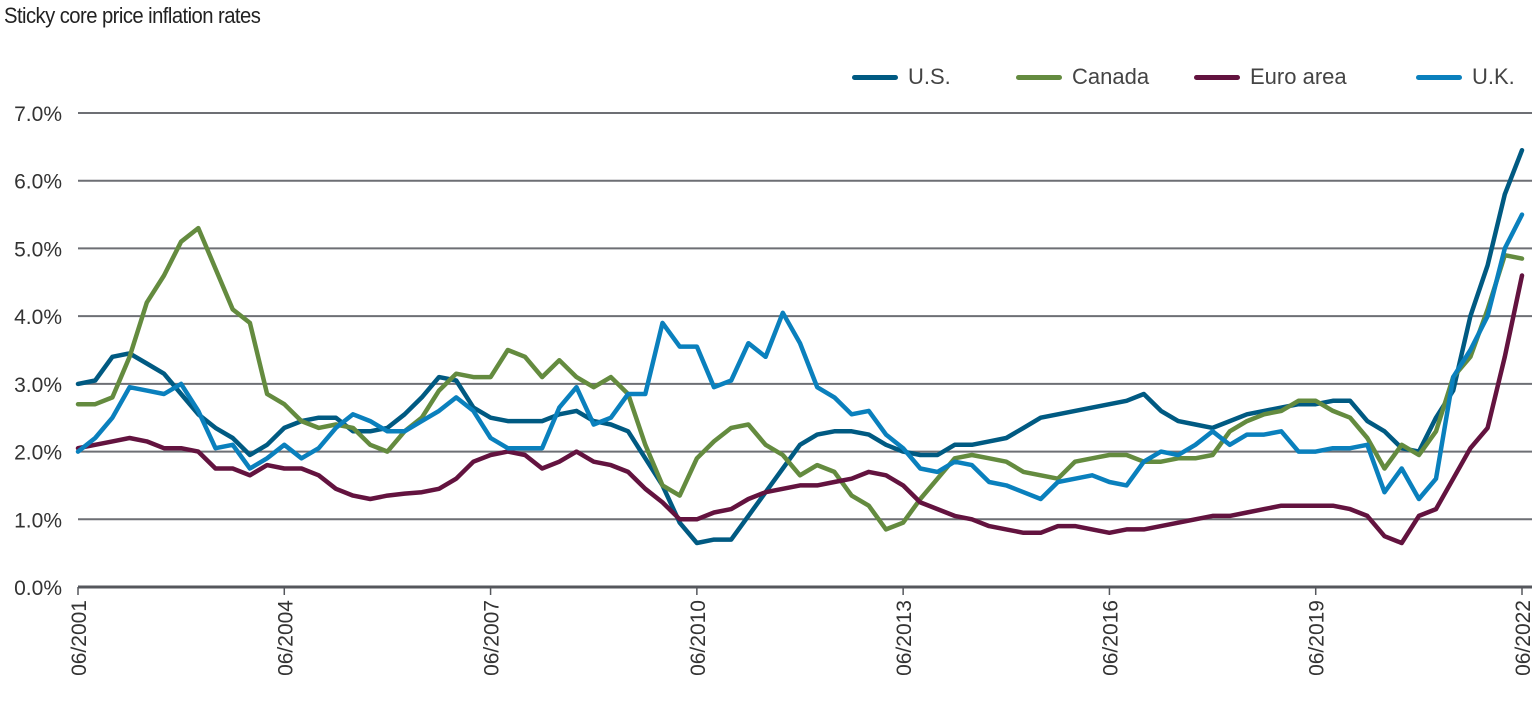  Describe the element at coordinates (1439, 77) in the screenshot. I see `legend-swatch-uk` at that location.